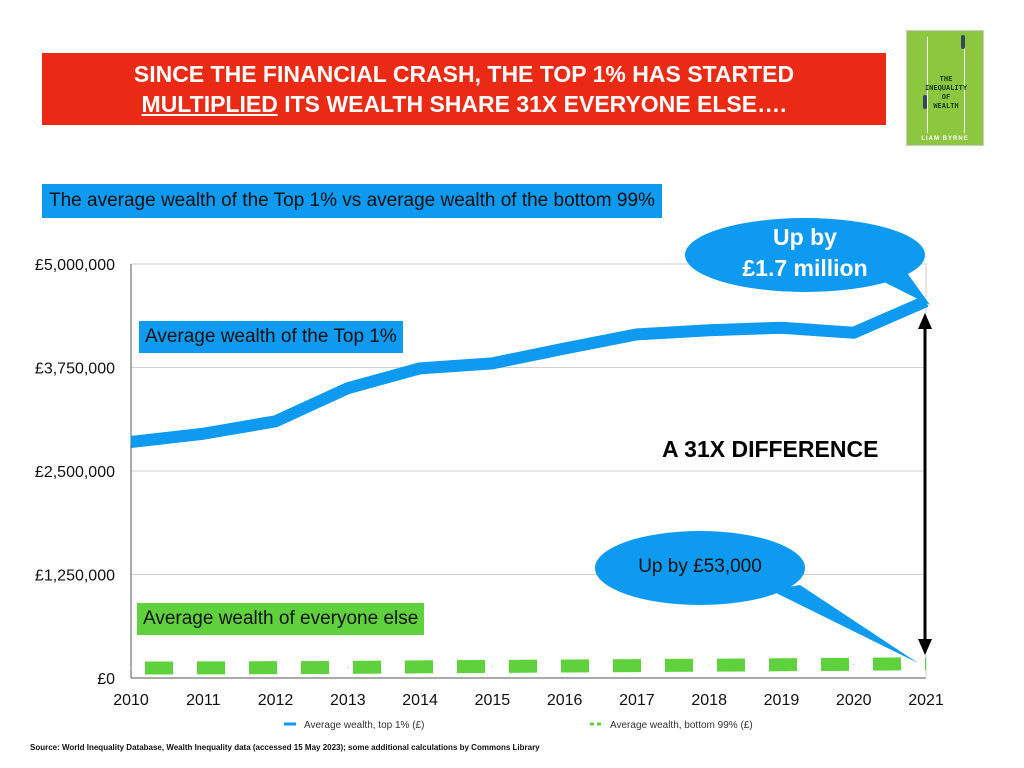  Describe the element at coordinates (106, 679) in the screenshot. I see `y-tick-label: £0` at that location.